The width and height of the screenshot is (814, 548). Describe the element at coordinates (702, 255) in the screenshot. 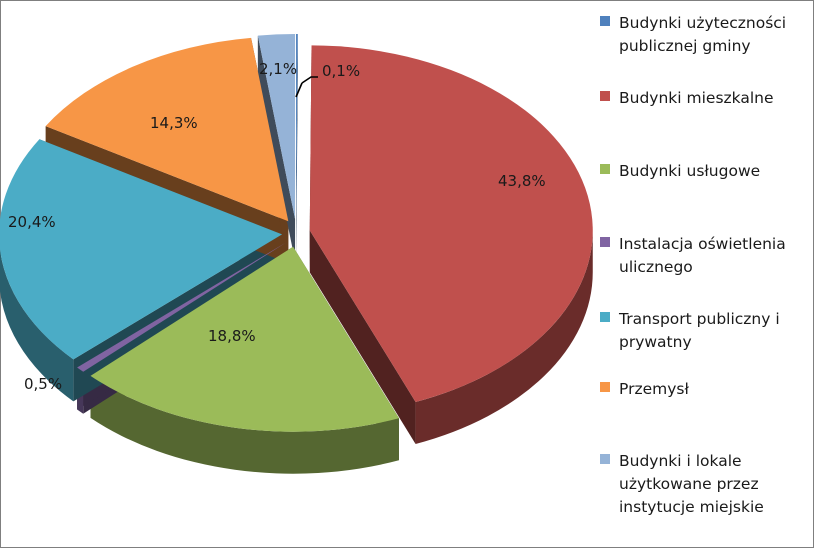

I see `legend-label: Instalacja oświetlenia ulicznego` at that location.